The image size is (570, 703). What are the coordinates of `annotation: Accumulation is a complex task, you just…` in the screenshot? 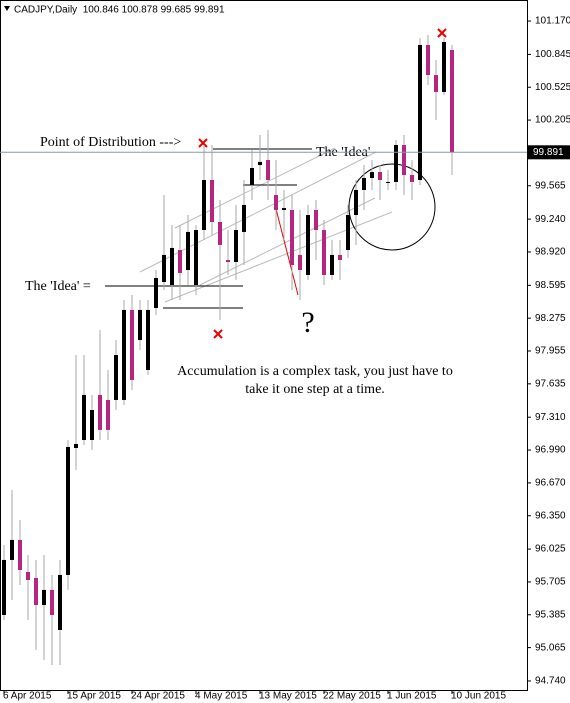 It's located at (315, 371).